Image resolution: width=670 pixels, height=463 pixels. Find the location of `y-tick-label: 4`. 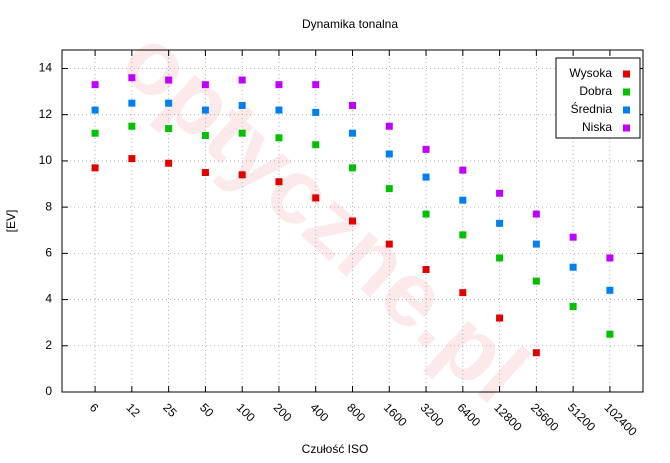

y-tick-label: 4 is located at coordinates (48, 299).